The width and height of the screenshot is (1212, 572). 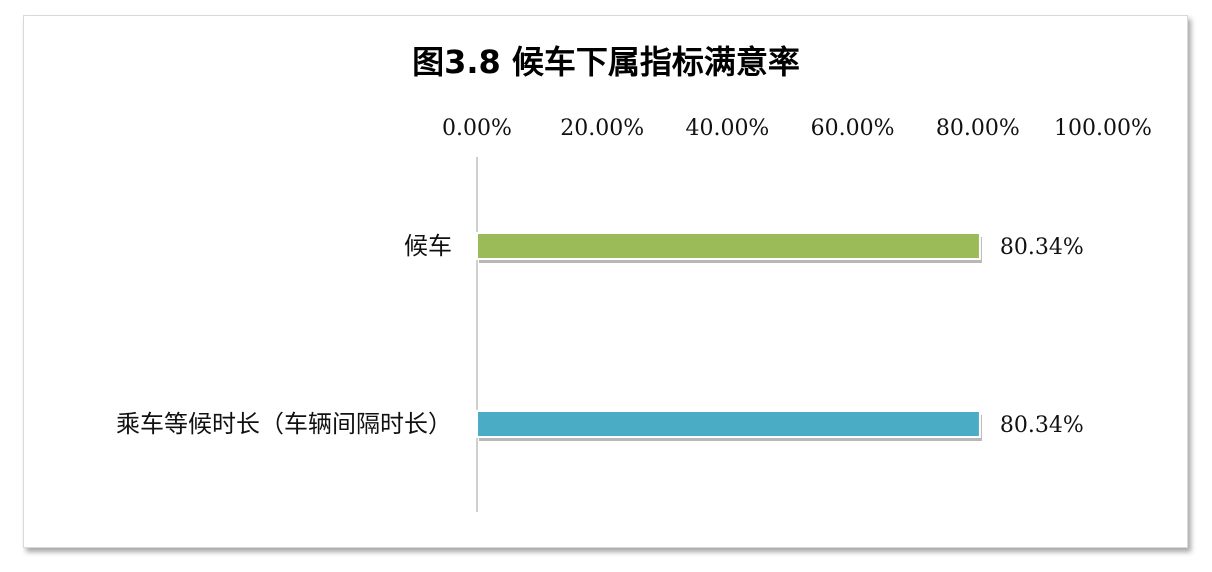 I want to click on x-tick-label: 40.00%, so click(x=727, y=128).